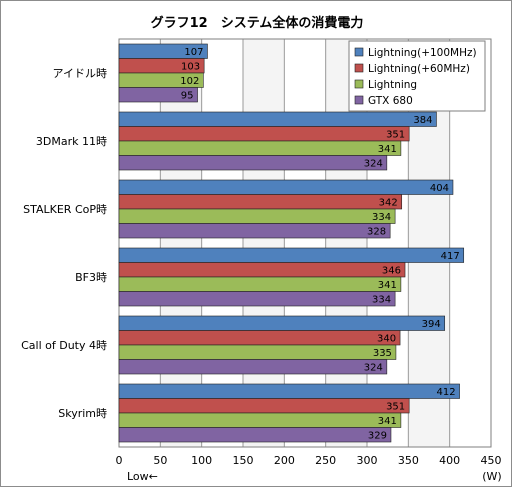  What do you see at coordinates (390, 101) in the screenshot?
I see `legend-label: GTX 680` at bounding box center [390, 101].